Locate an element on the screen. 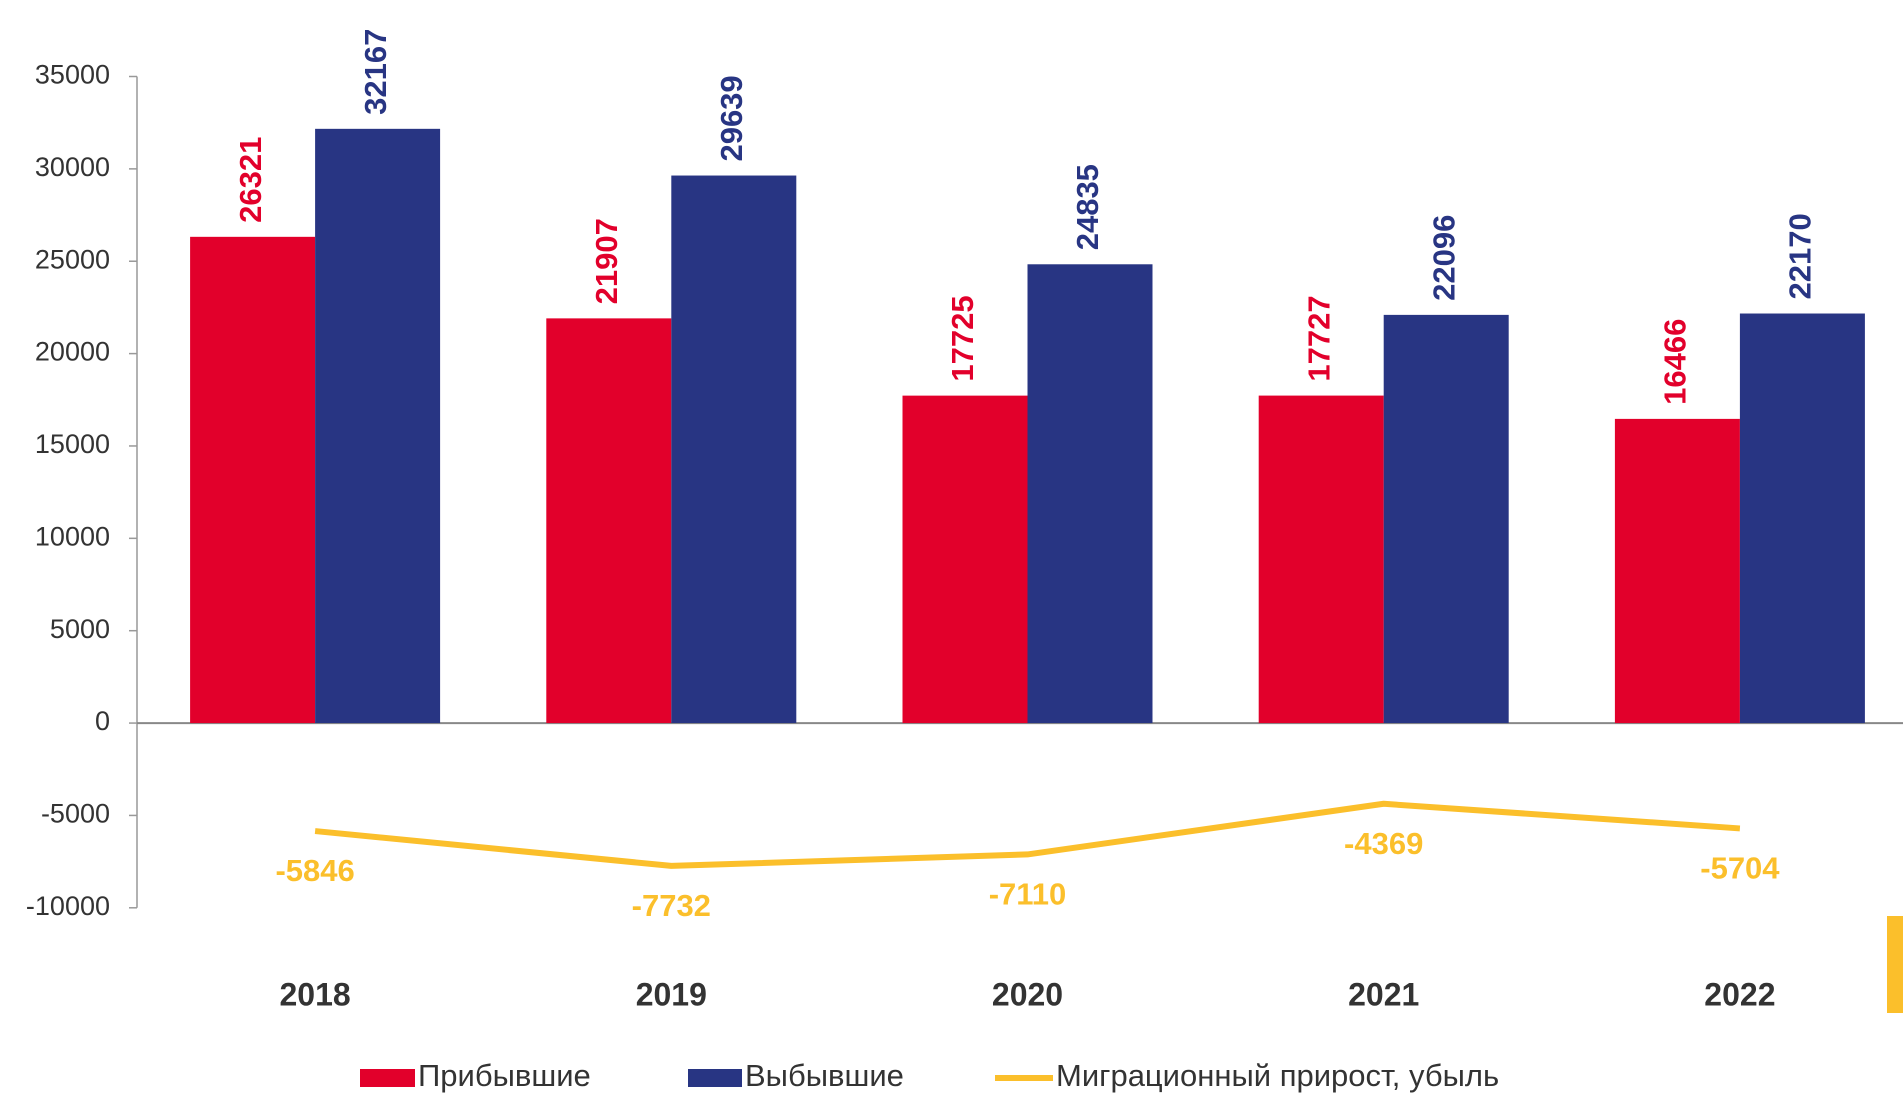 This screenshot has height=1098, width=1903. bar-value-label: 26321 is located at coordinates (250, 180).